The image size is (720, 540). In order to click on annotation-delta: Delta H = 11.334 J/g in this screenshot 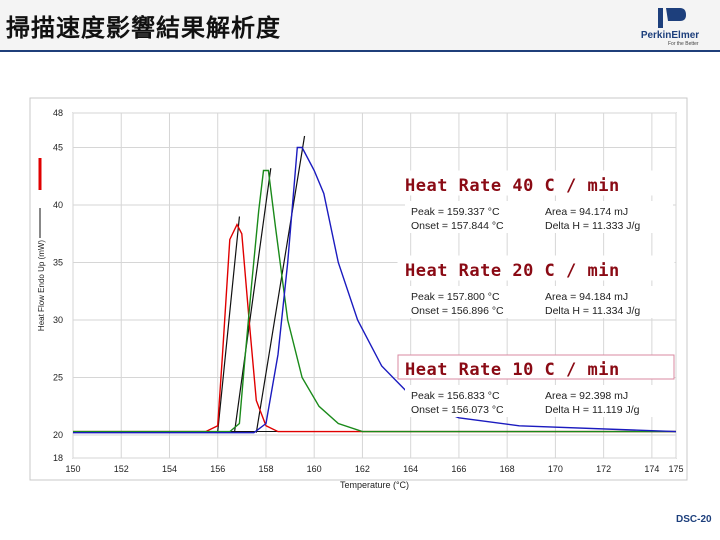, I will do `click(592, 311)`.